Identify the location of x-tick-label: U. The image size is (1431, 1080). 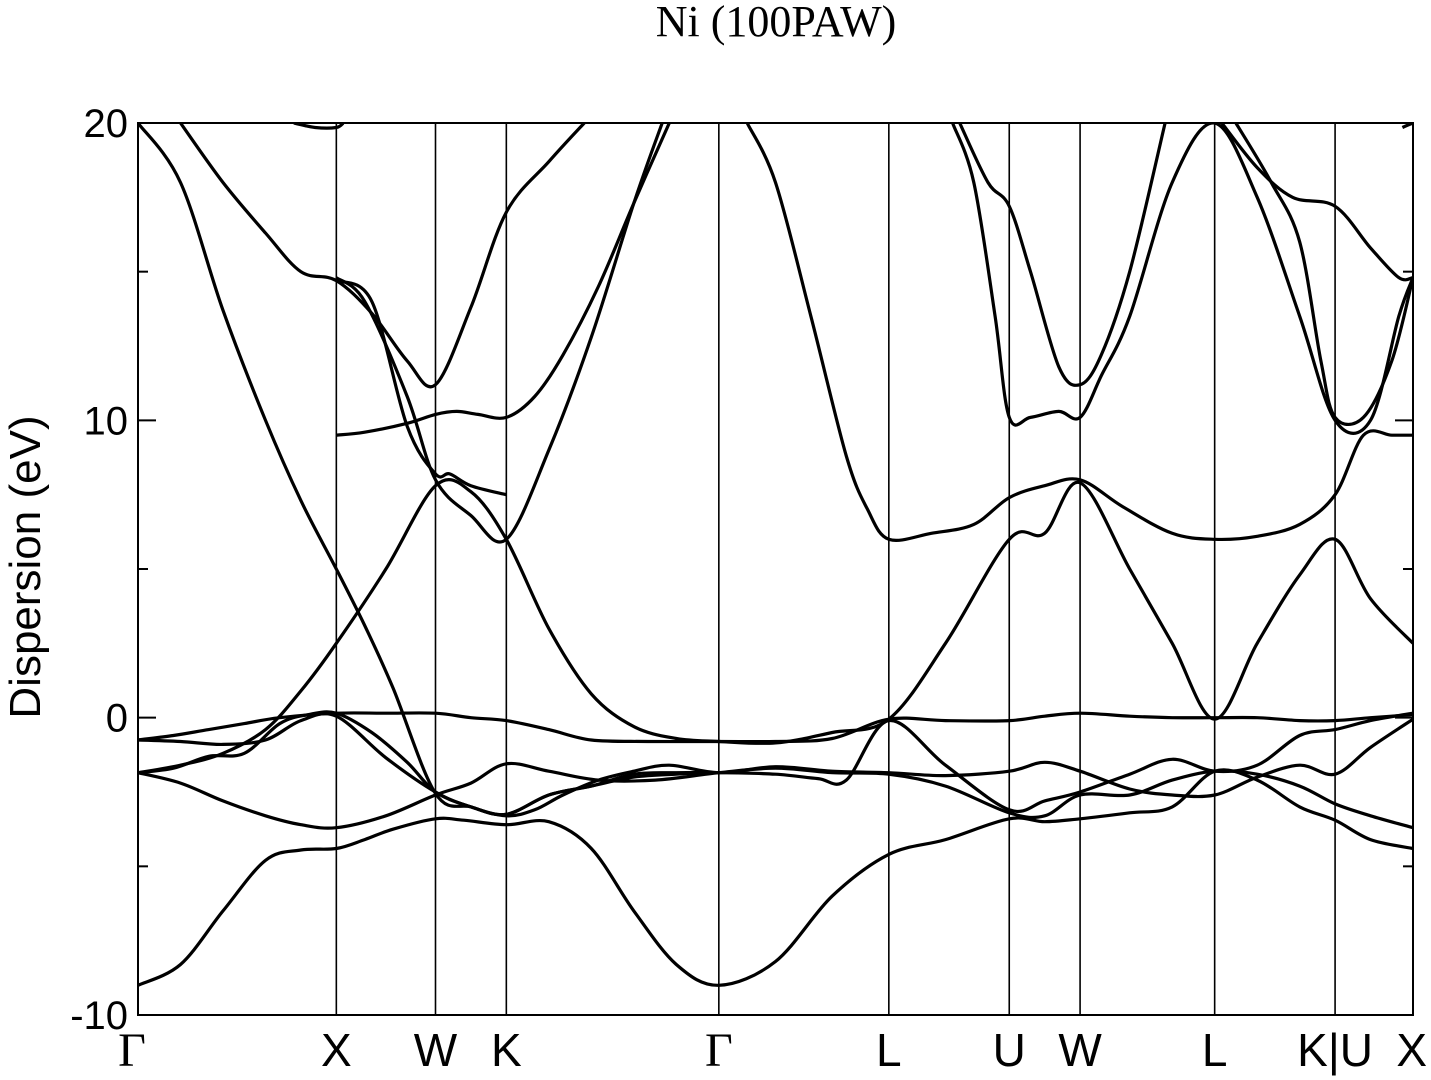
(1009, 1050).